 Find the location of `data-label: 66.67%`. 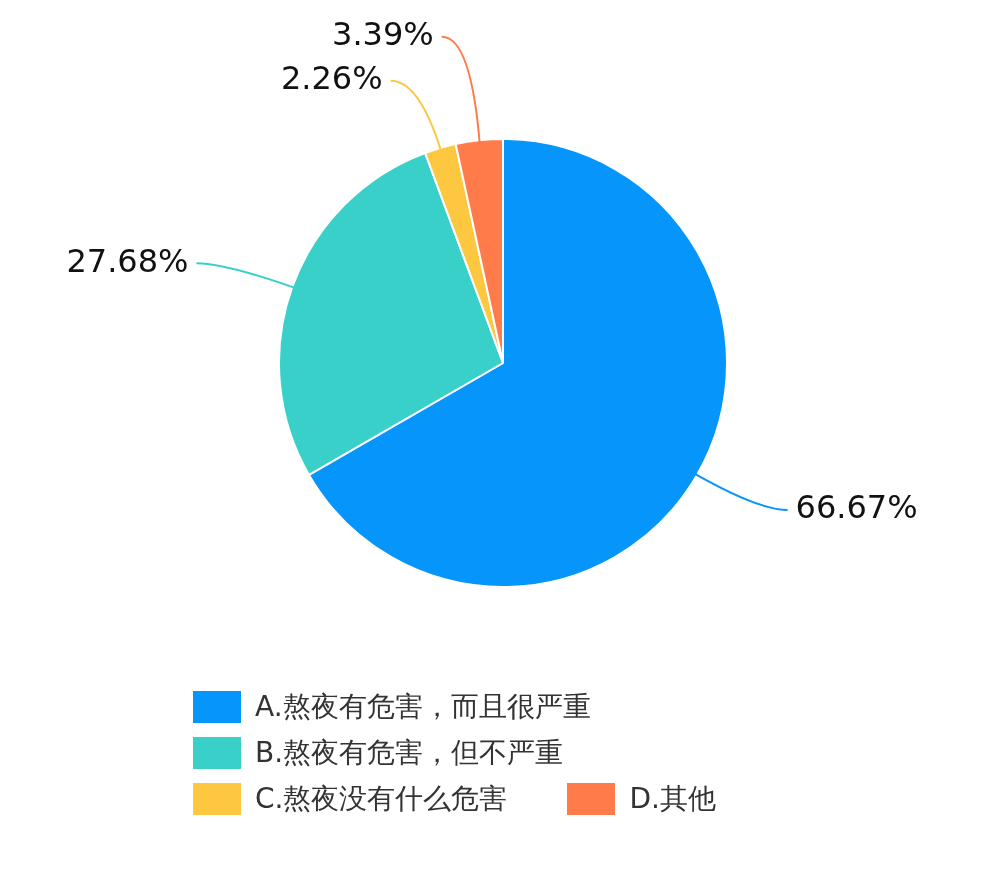

data-label: 66.67% is located at coordinates (856, 507).